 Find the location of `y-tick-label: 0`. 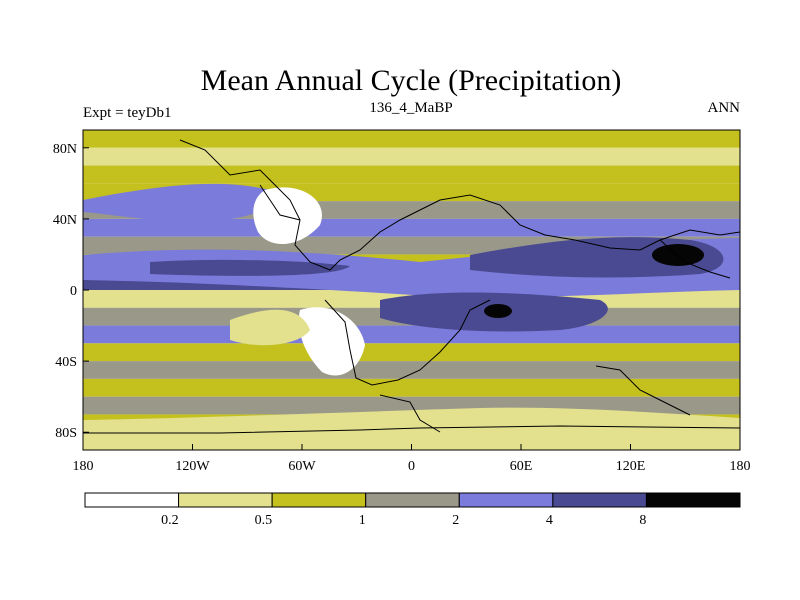

y-tick-label: 0 is located at coordinates (73, 291).